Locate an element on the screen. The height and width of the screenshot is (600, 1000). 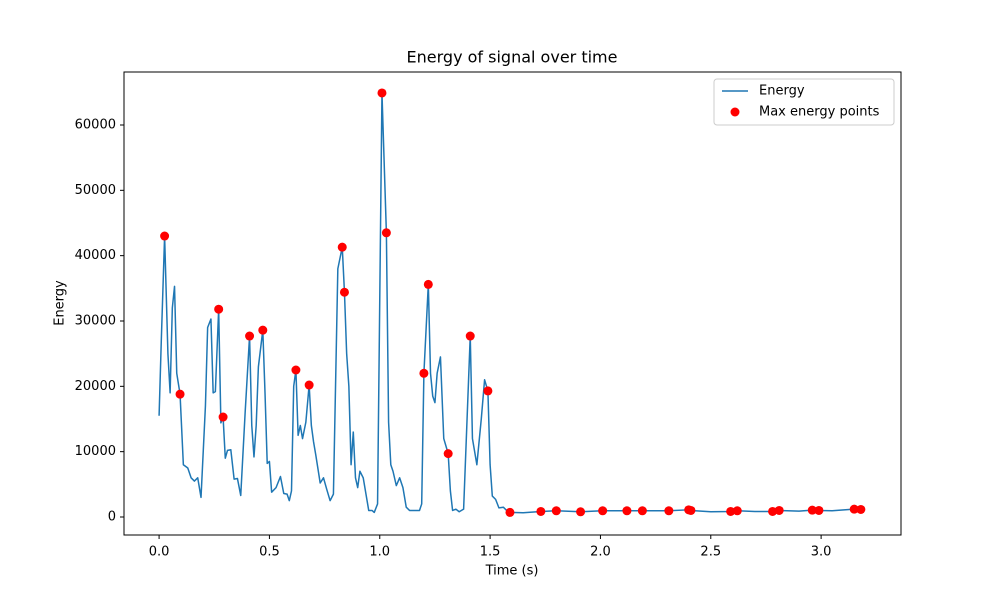
y-tick-label: 40000 is located at coordinates (95, 255).